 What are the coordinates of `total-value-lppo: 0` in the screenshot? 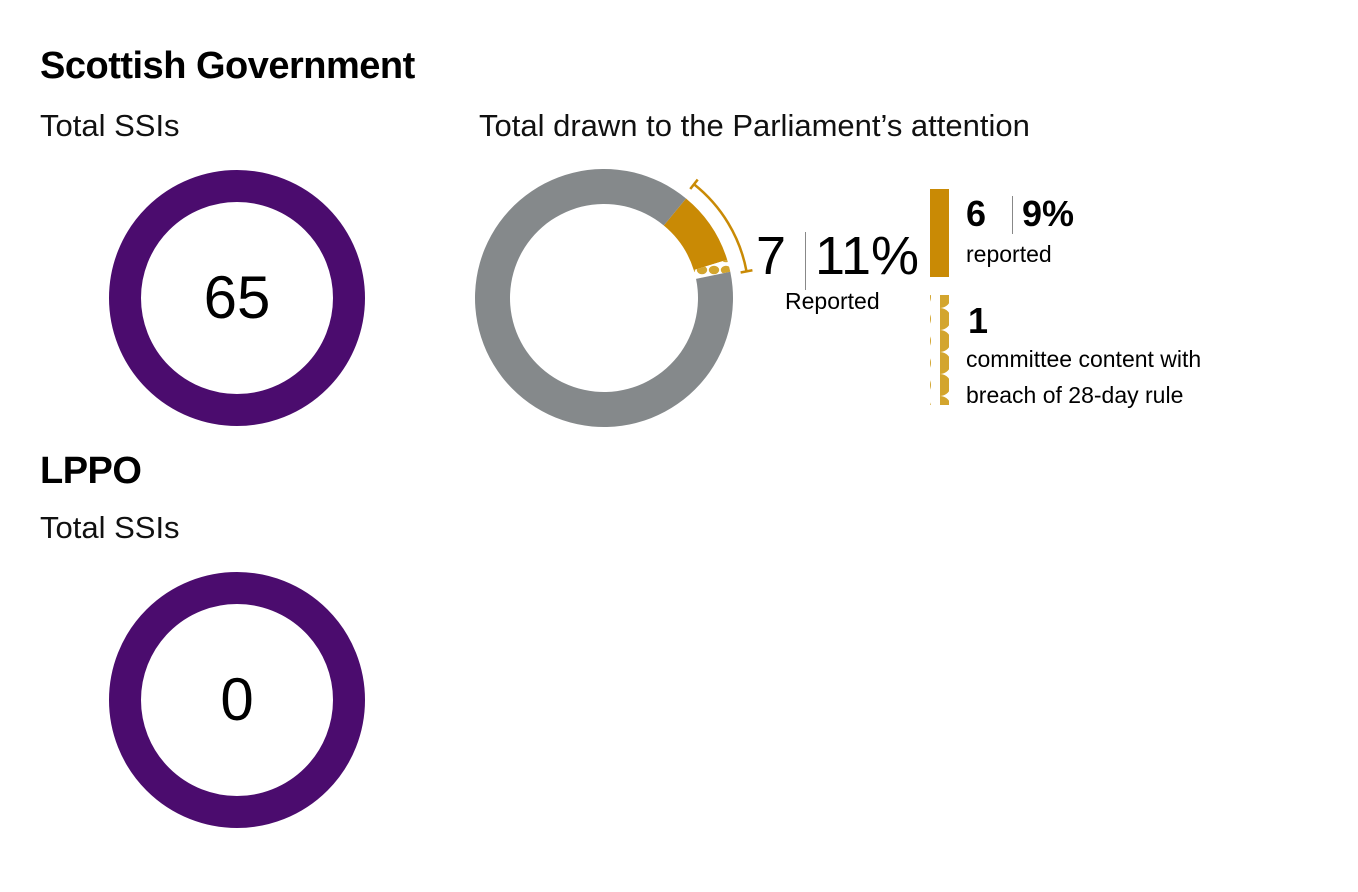 It's located at (237, 699).